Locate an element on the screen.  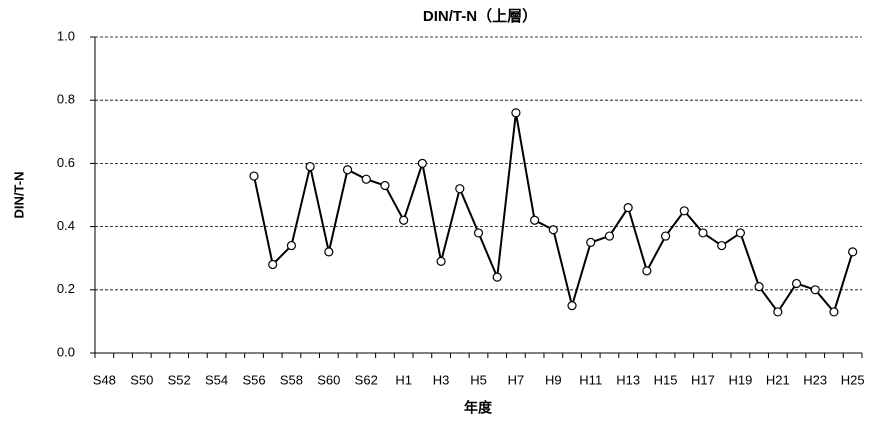
x-tick-label: S56 is located at coordinates (253, 379).